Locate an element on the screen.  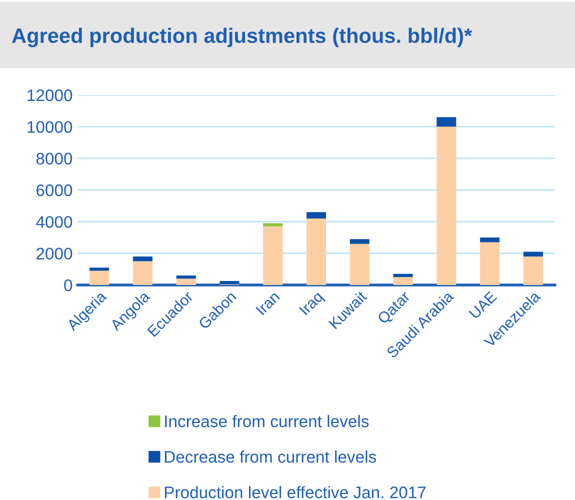
chart-title: Agreed production adjustments (thous. bbl/d)* is located at coordinates (242, 38).